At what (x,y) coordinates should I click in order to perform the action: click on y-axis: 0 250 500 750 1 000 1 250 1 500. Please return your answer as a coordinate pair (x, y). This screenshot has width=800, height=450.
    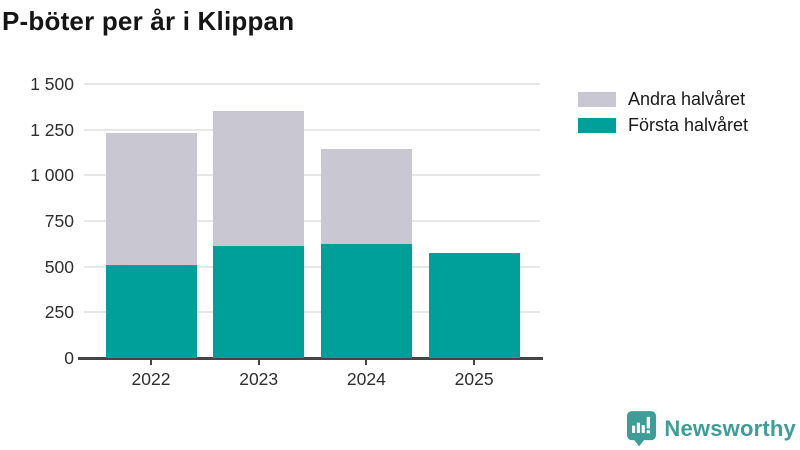
    Looking at the image, I should click on (37, 221).